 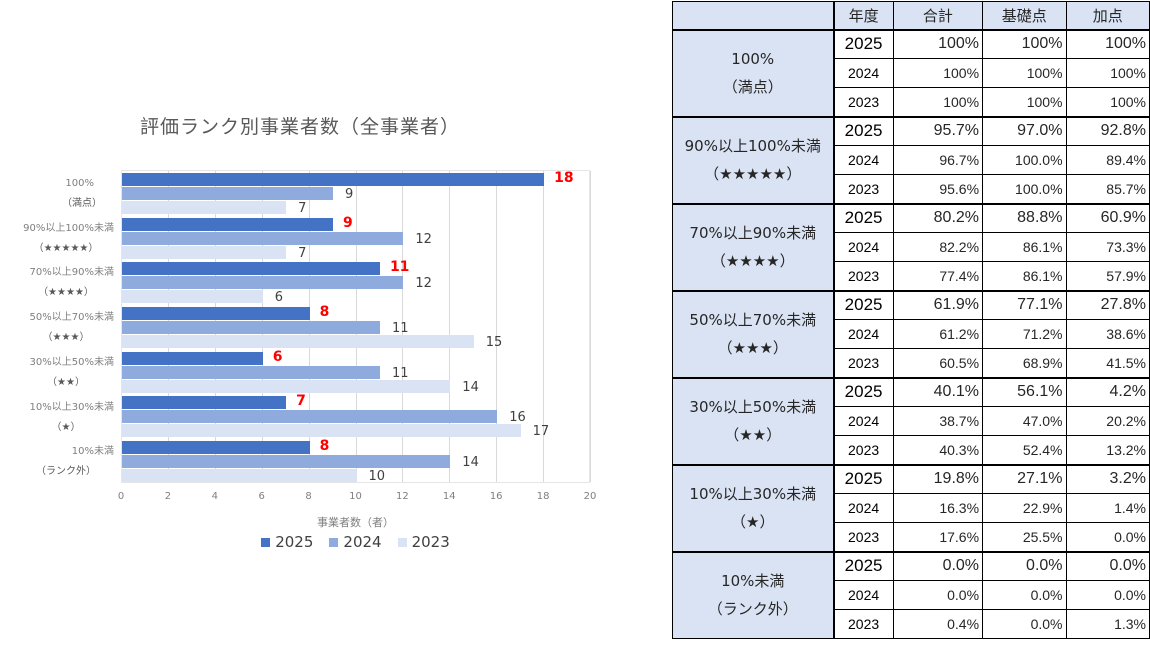 I want to click on gridline, so click(x=590, y=326).